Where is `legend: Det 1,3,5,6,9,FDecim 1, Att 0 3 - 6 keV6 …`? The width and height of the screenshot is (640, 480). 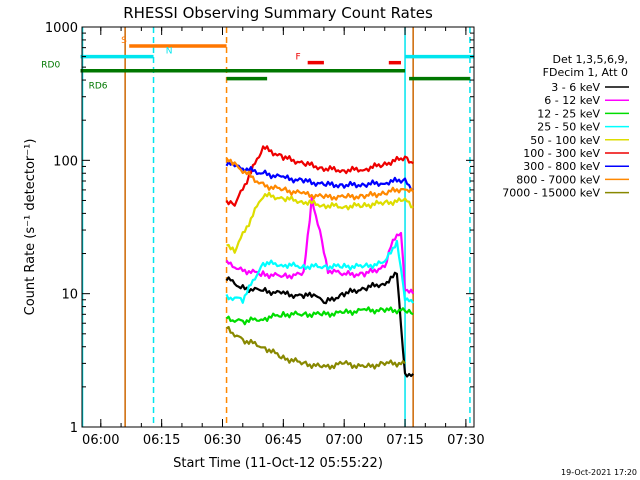
legend: Det 1,3,5,6,9,FDecim 1, Att 0 3 - 6 keV6 … is located at coordinates (565, 126).